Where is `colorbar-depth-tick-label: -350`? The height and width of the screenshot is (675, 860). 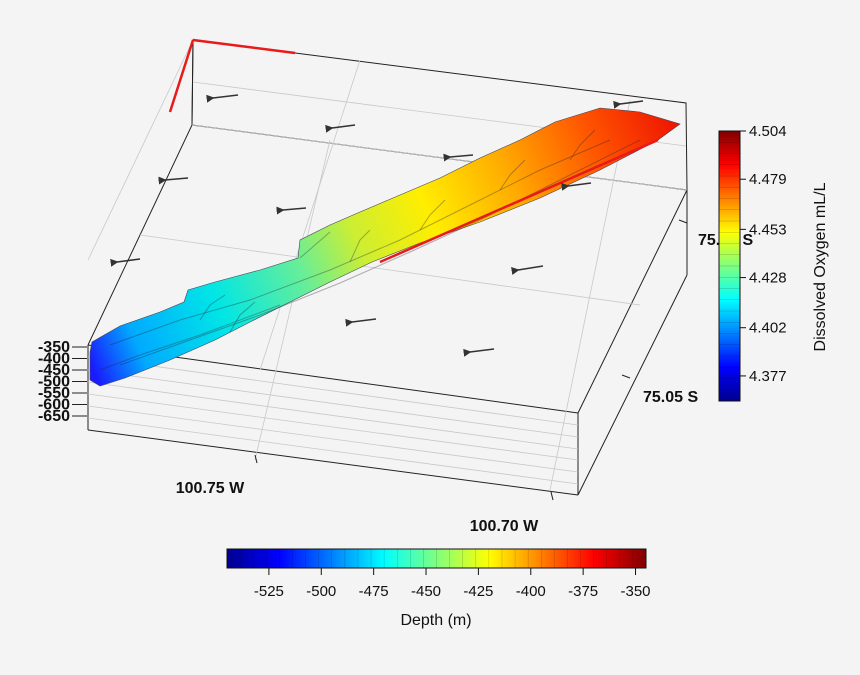 colorbar-depth-tick-label: -350 is located at coordinates (636, 591).